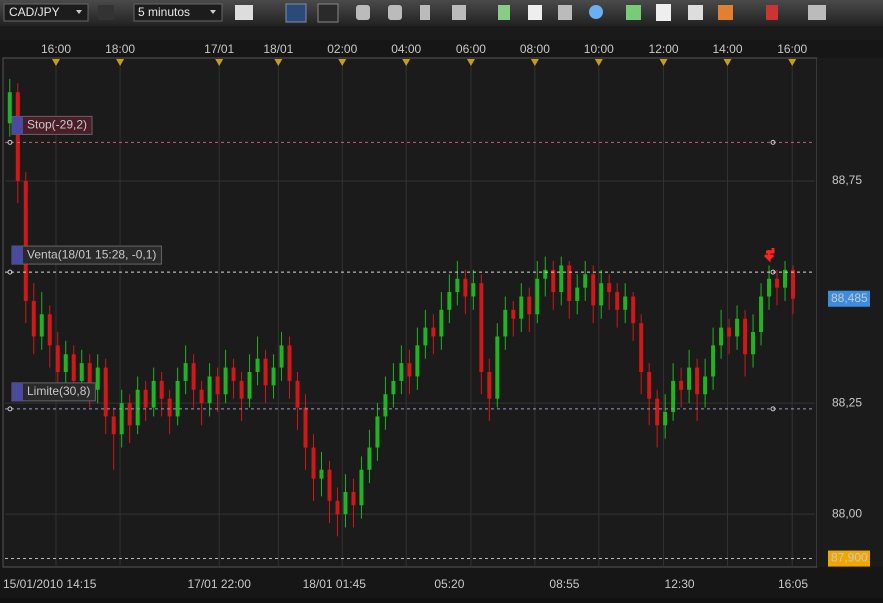 The height and width of the screenshot is (603, 883). I want to click on top-time-label: 17/01, so click(219, 49).